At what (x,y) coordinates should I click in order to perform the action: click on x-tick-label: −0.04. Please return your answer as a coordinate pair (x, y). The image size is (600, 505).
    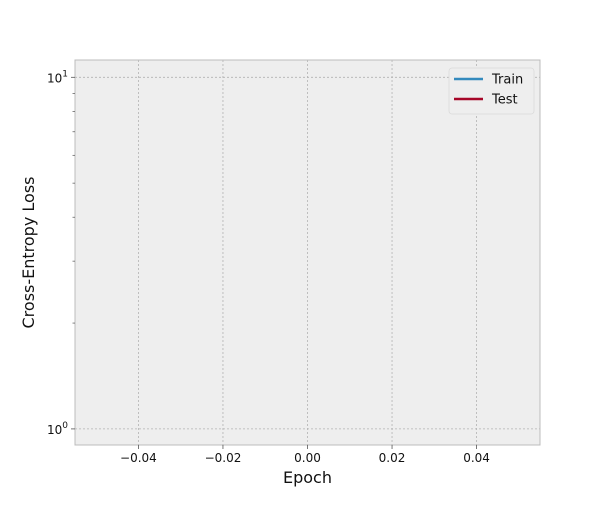
    Looking at the image, I should click on (138, 458).